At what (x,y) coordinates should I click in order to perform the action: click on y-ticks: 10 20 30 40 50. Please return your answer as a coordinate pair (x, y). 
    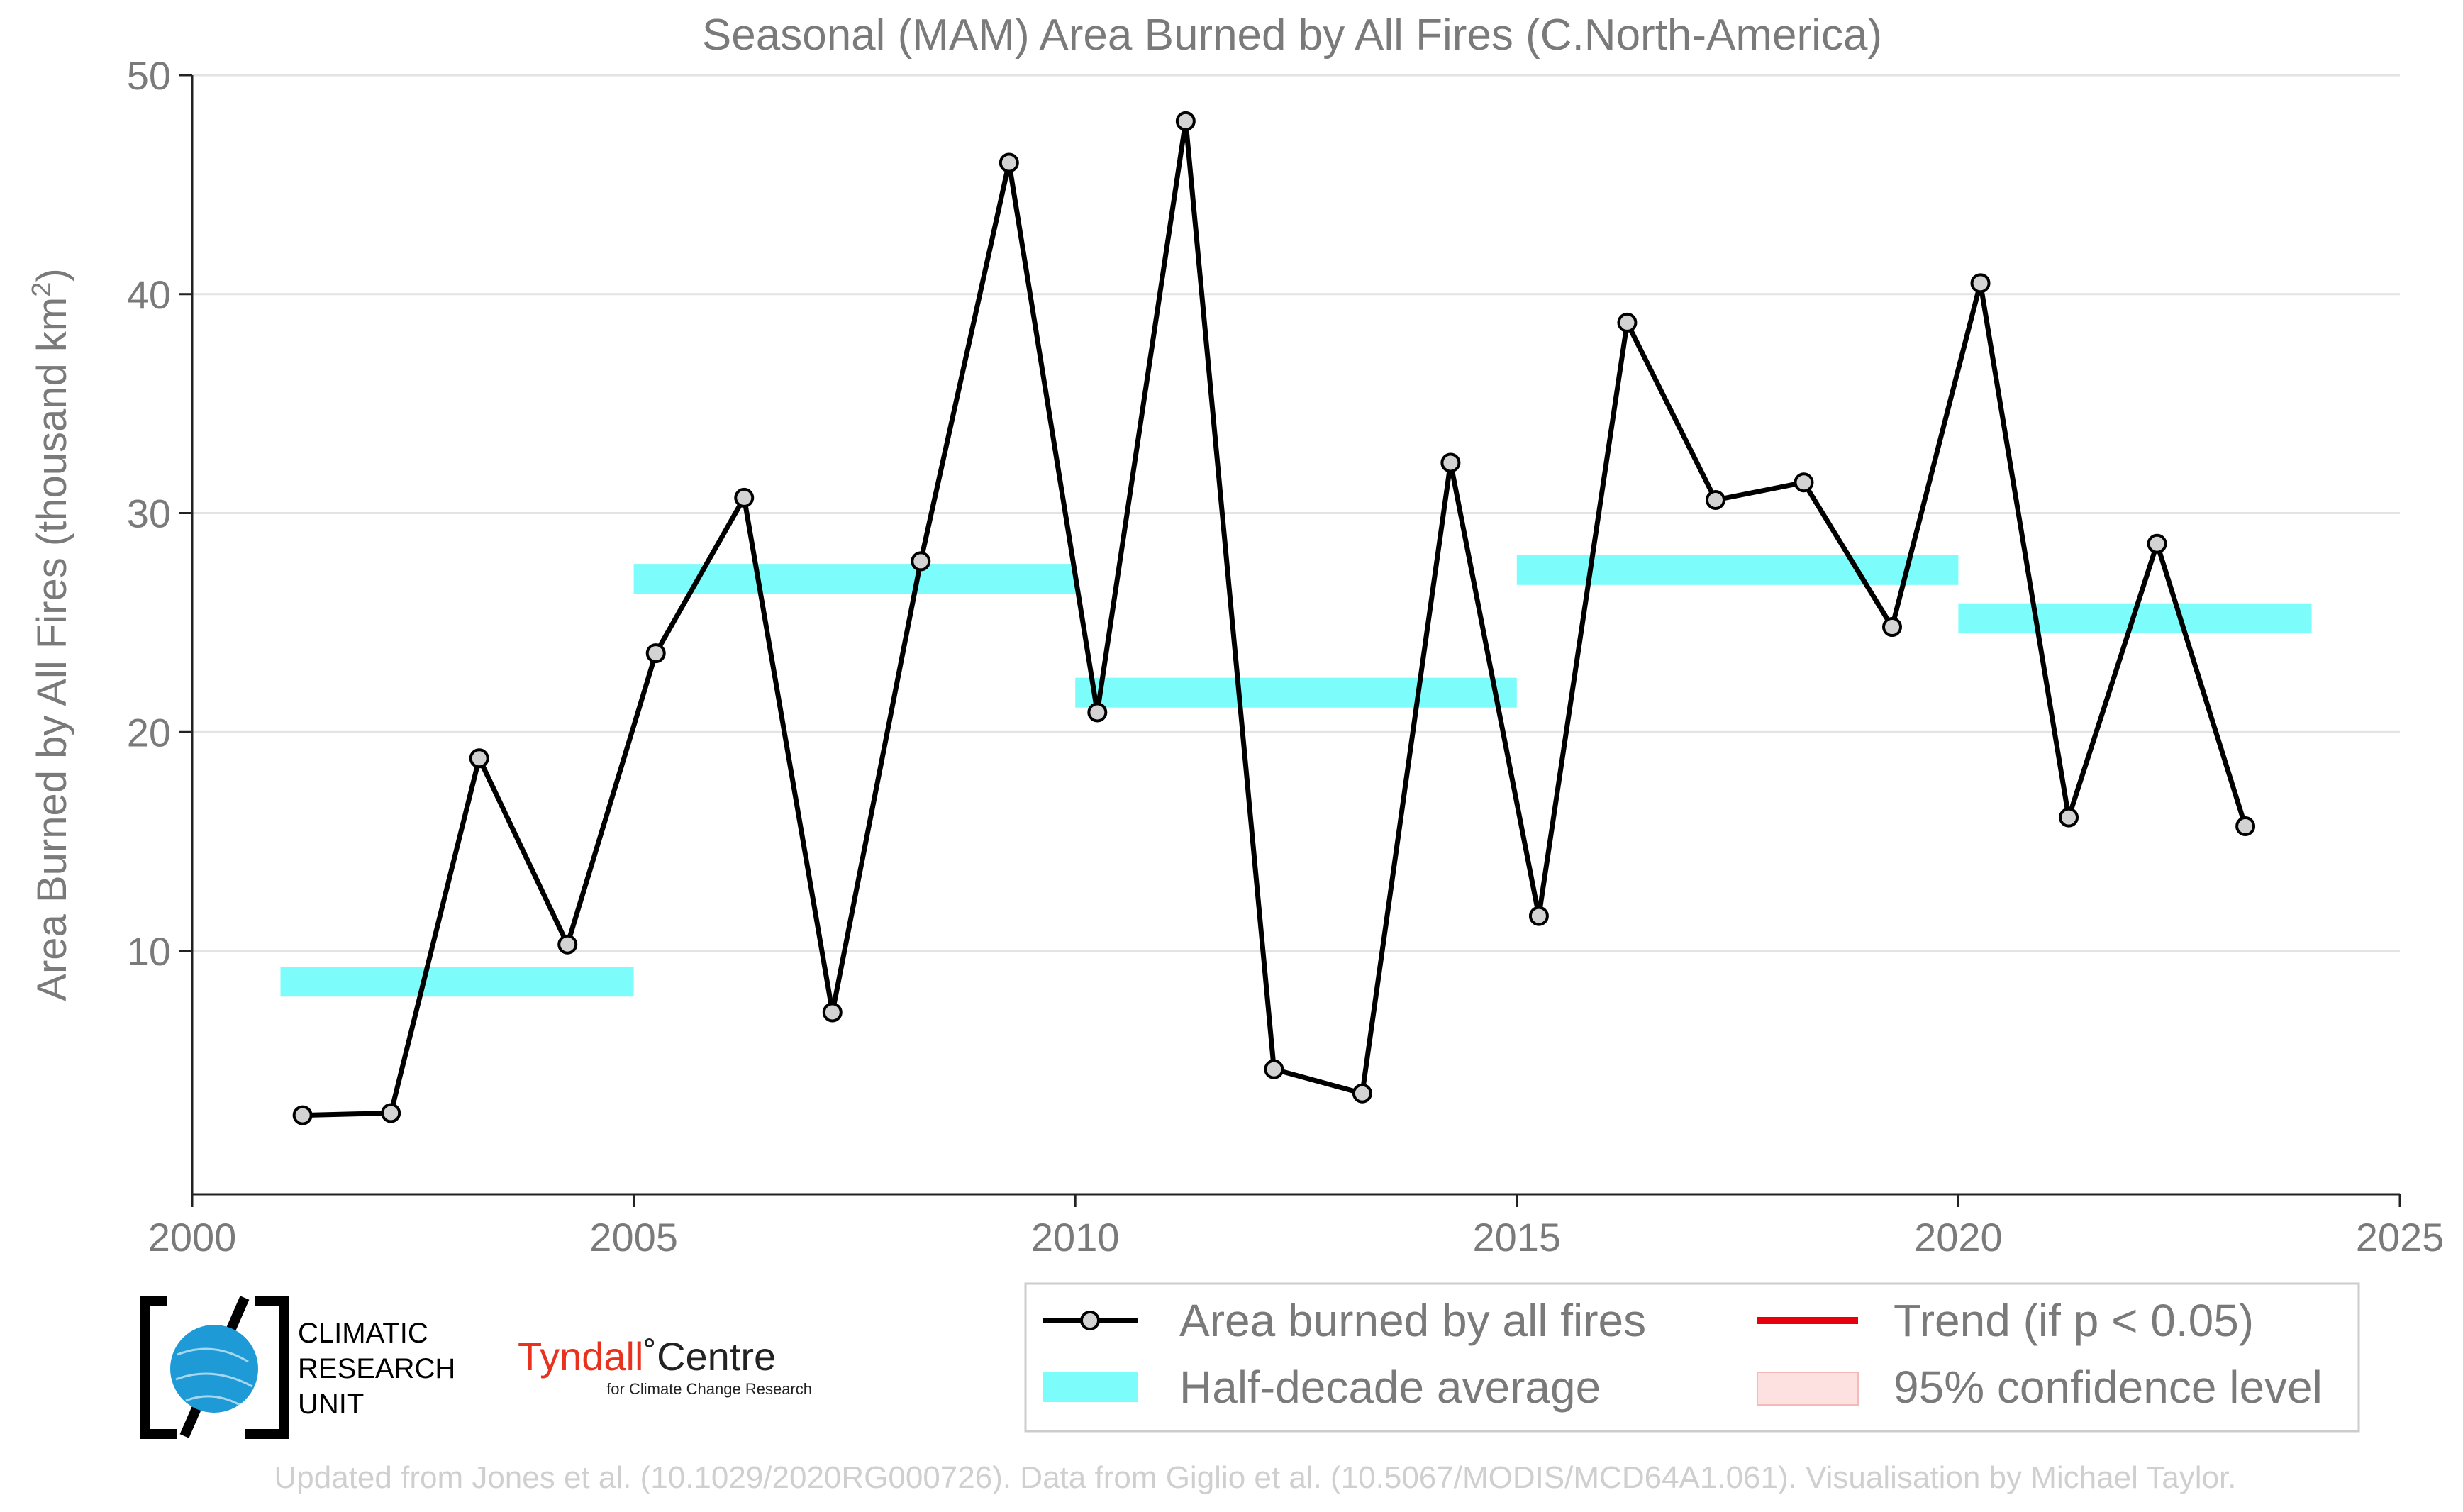
    Looking at the image, I should click on (160, 513).